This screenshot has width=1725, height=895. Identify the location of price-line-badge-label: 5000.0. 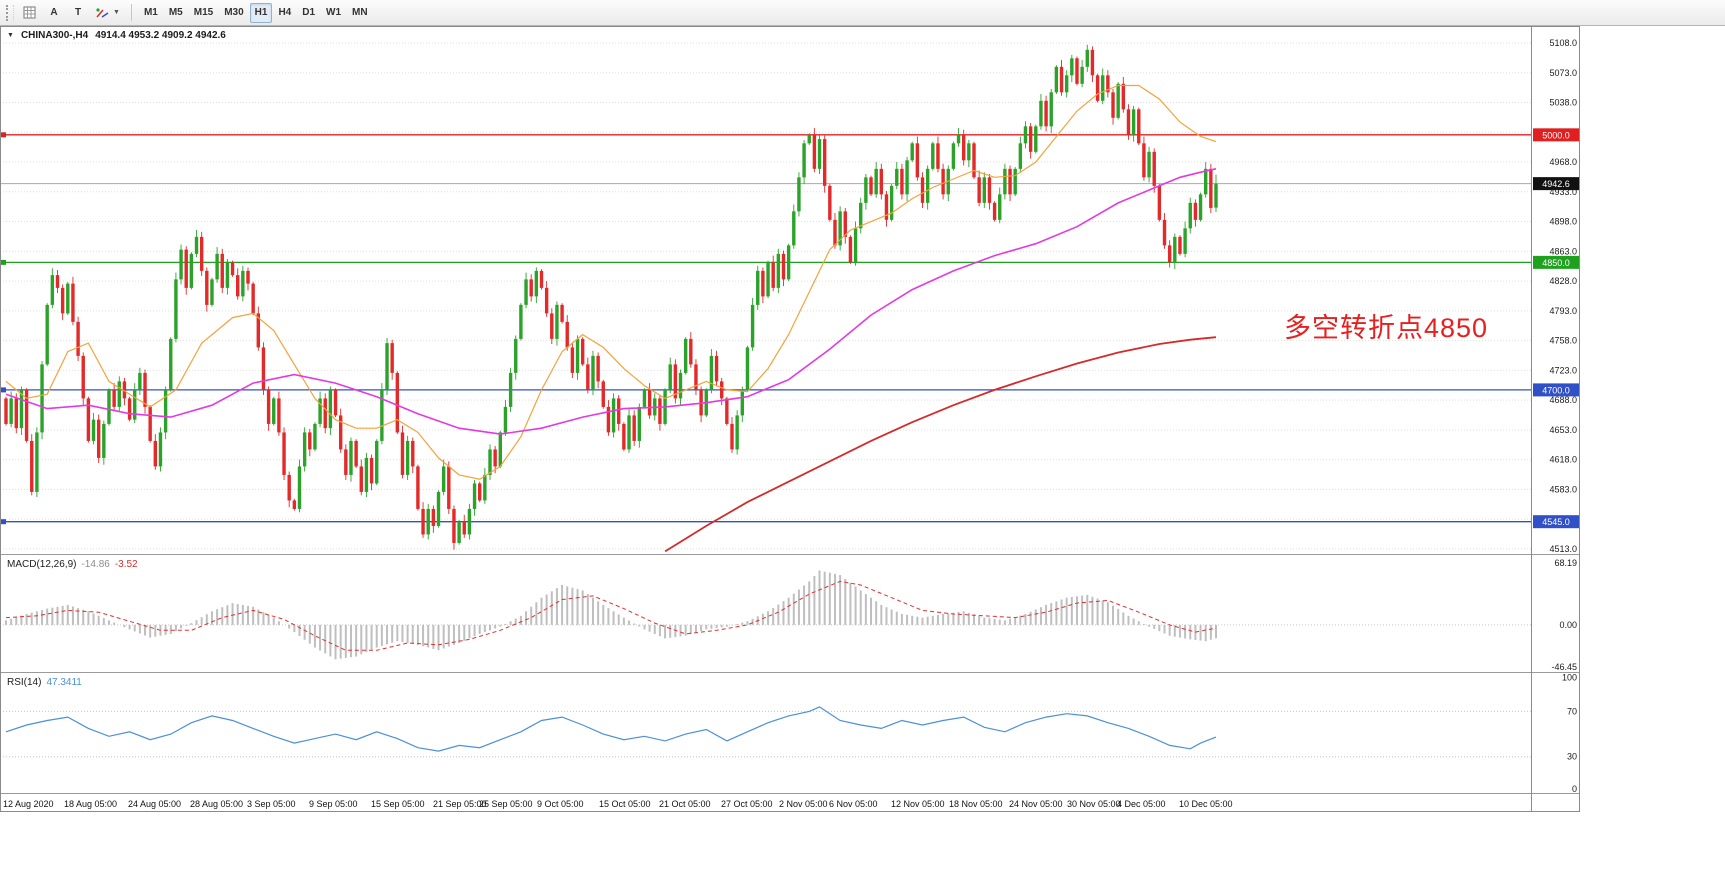
(1556, 135).